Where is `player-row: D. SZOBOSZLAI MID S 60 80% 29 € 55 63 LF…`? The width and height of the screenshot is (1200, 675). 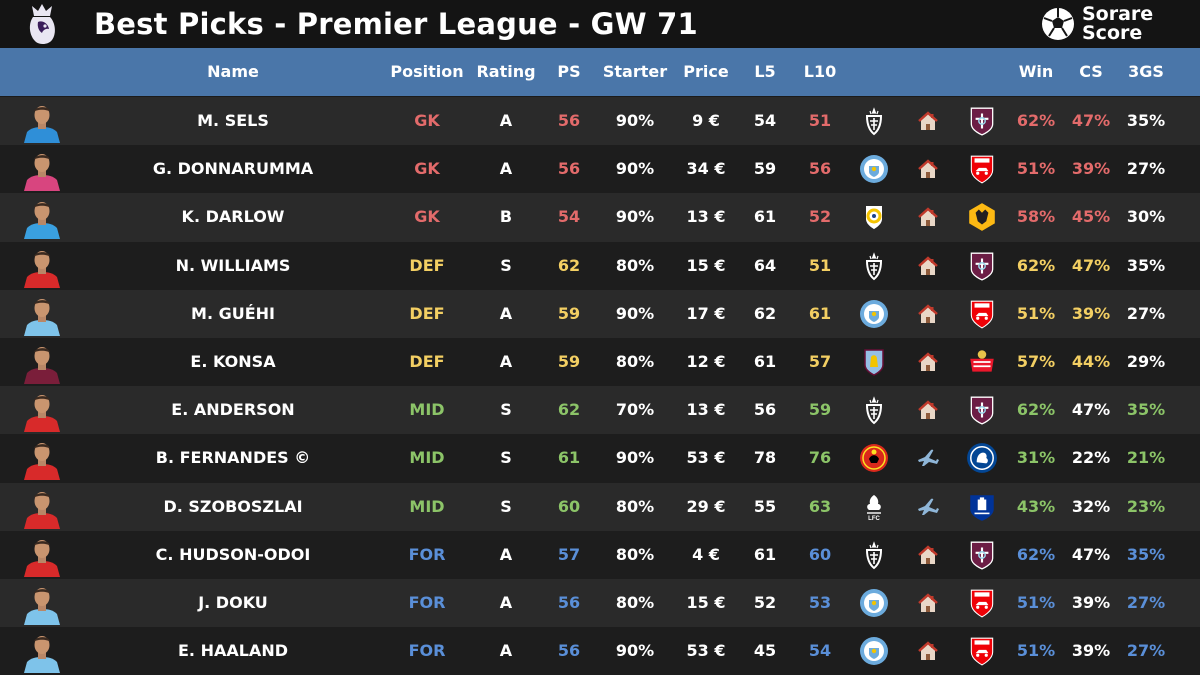
player-row: D. SZOBOSZLAI MID S 60 80% 29 € 55 63 LF… is located at coordinates (600, 506).